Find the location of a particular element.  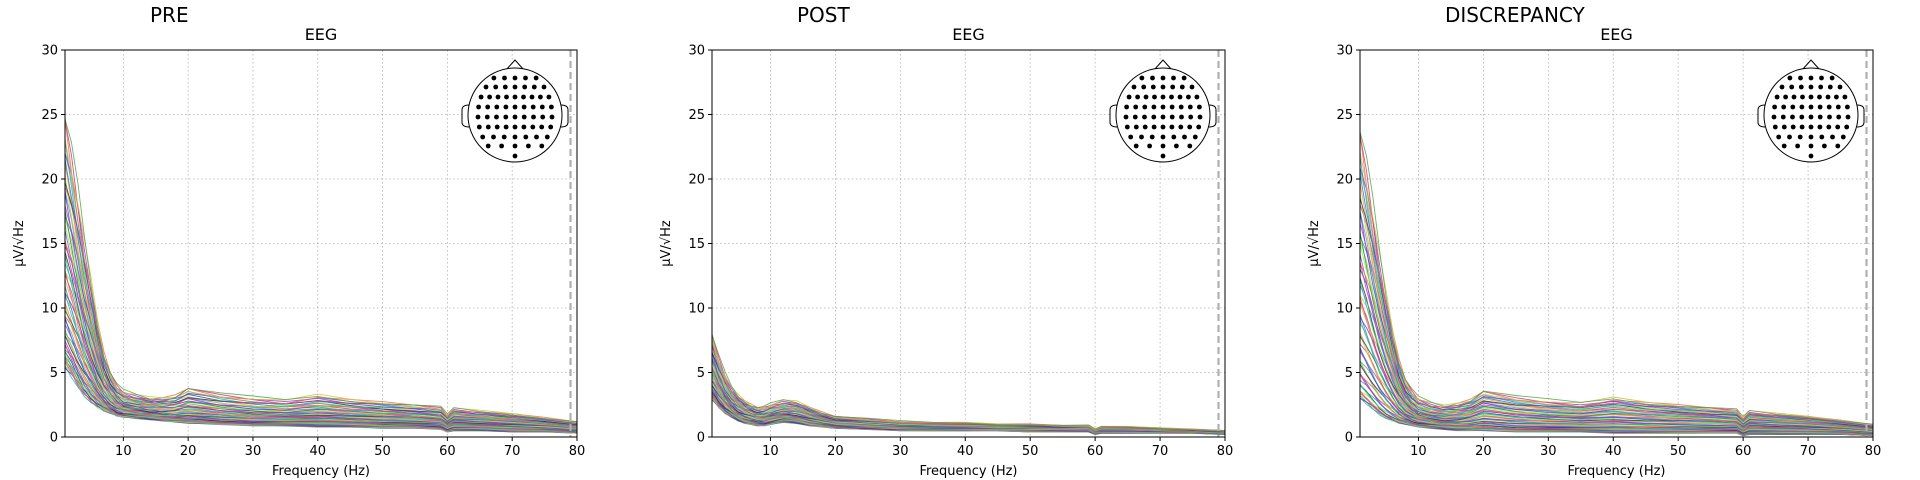

axes-title: EEG is located at coordinates (1616, 34).